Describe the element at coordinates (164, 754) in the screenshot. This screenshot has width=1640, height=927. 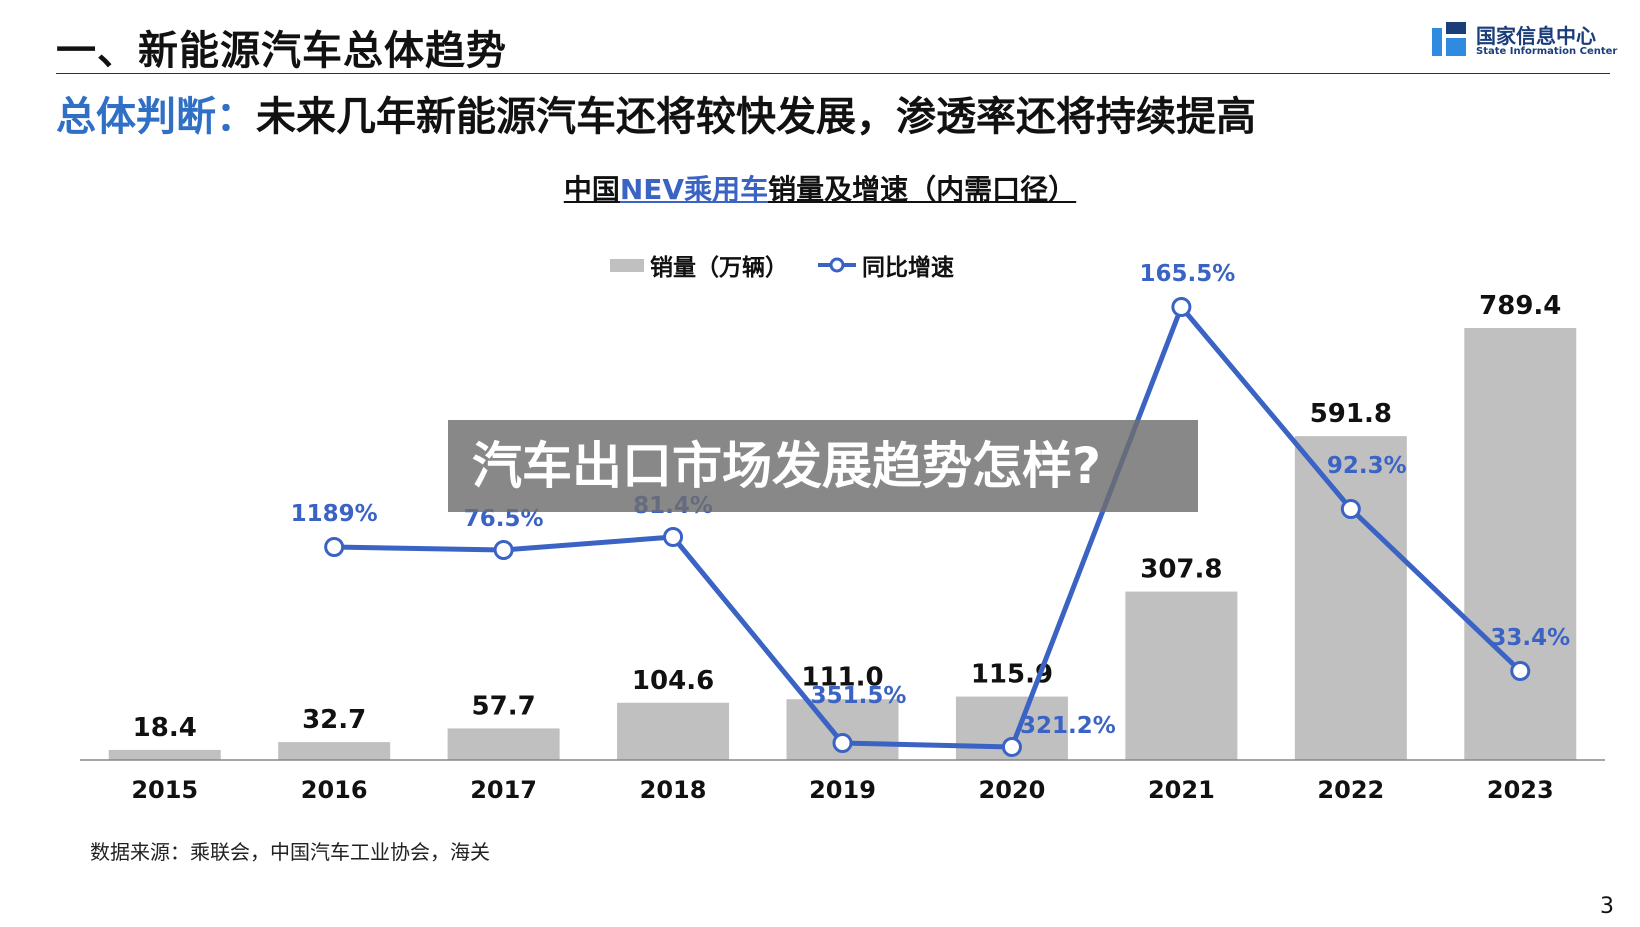
I see `bar-2015` at that location.